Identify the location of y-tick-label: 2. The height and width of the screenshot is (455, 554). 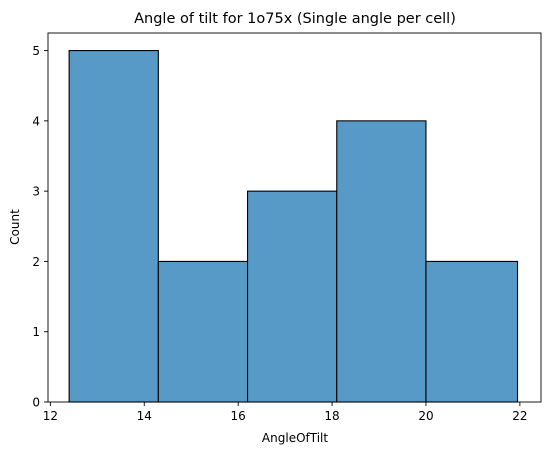
(36, 262).